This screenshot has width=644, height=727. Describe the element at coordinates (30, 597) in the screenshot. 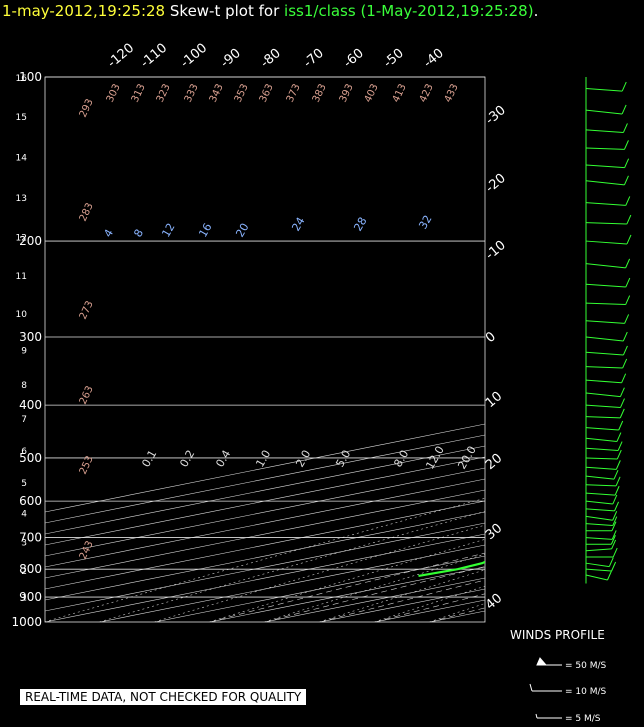

I see `pressure-label: 900` at that location.